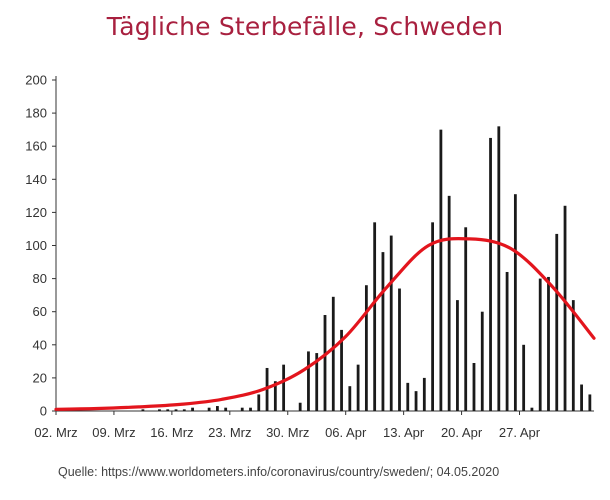  I want to click on y-tick-label: 120, so click(36, 212).